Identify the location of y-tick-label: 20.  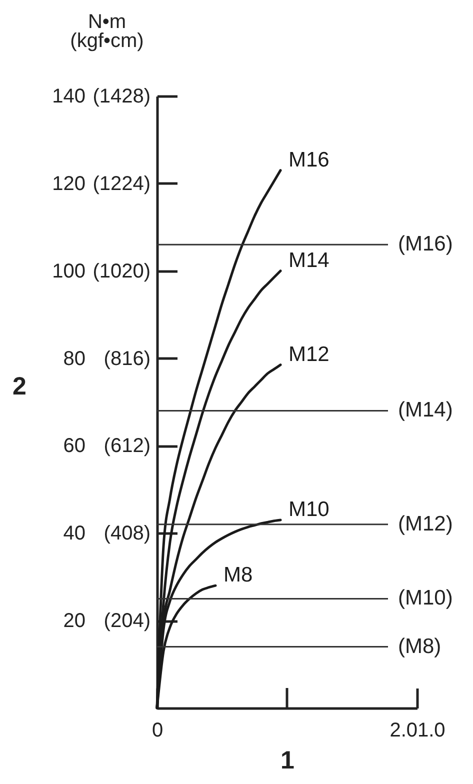
(74, 621).